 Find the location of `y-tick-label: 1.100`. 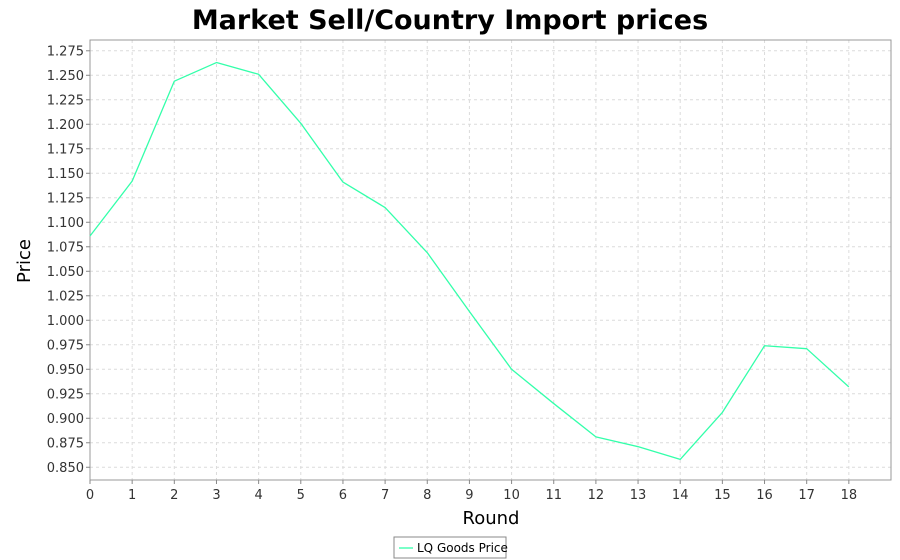

y-tick-label: 1.100 is located at coordinates (65, 223).